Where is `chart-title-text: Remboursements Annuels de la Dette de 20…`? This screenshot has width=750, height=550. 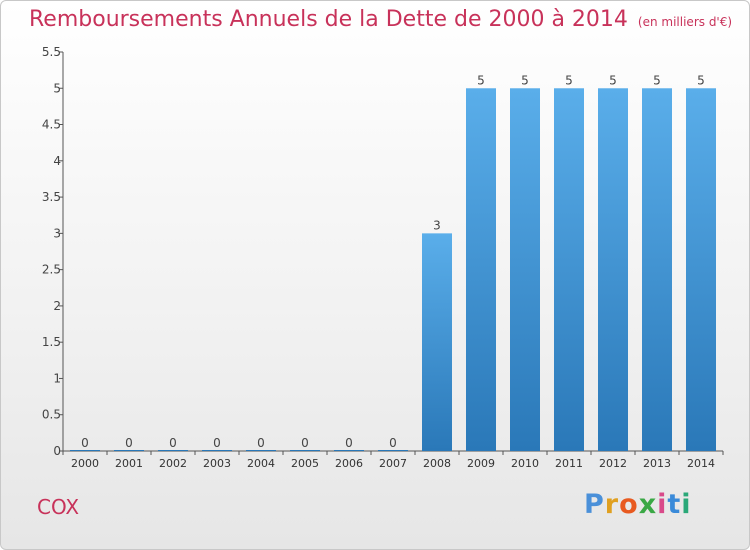
chart-title-text: Remboursements Annuels de la Dette de 20… is located at coordinates (328, 19).